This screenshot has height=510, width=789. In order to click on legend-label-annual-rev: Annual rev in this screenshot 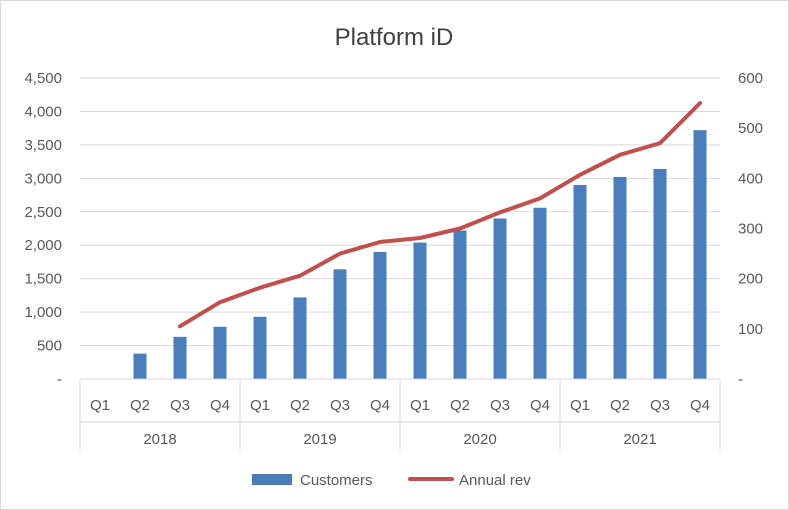, I will do `click(495, 480)`.